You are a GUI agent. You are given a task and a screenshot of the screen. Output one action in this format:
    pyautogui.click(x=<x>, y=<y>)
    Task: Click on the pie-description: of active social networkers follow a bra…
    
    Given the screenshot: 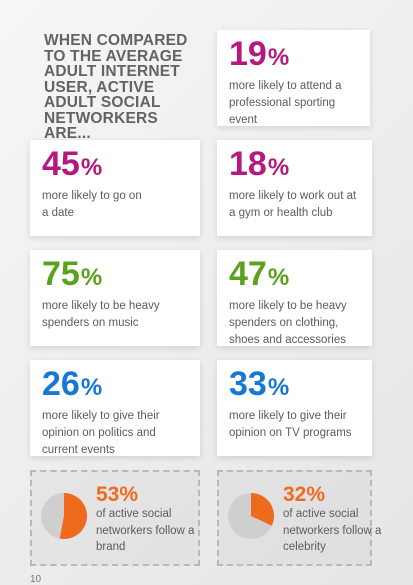 What is the action you would take?
    pyautogui.click(x=145, y=530)
    